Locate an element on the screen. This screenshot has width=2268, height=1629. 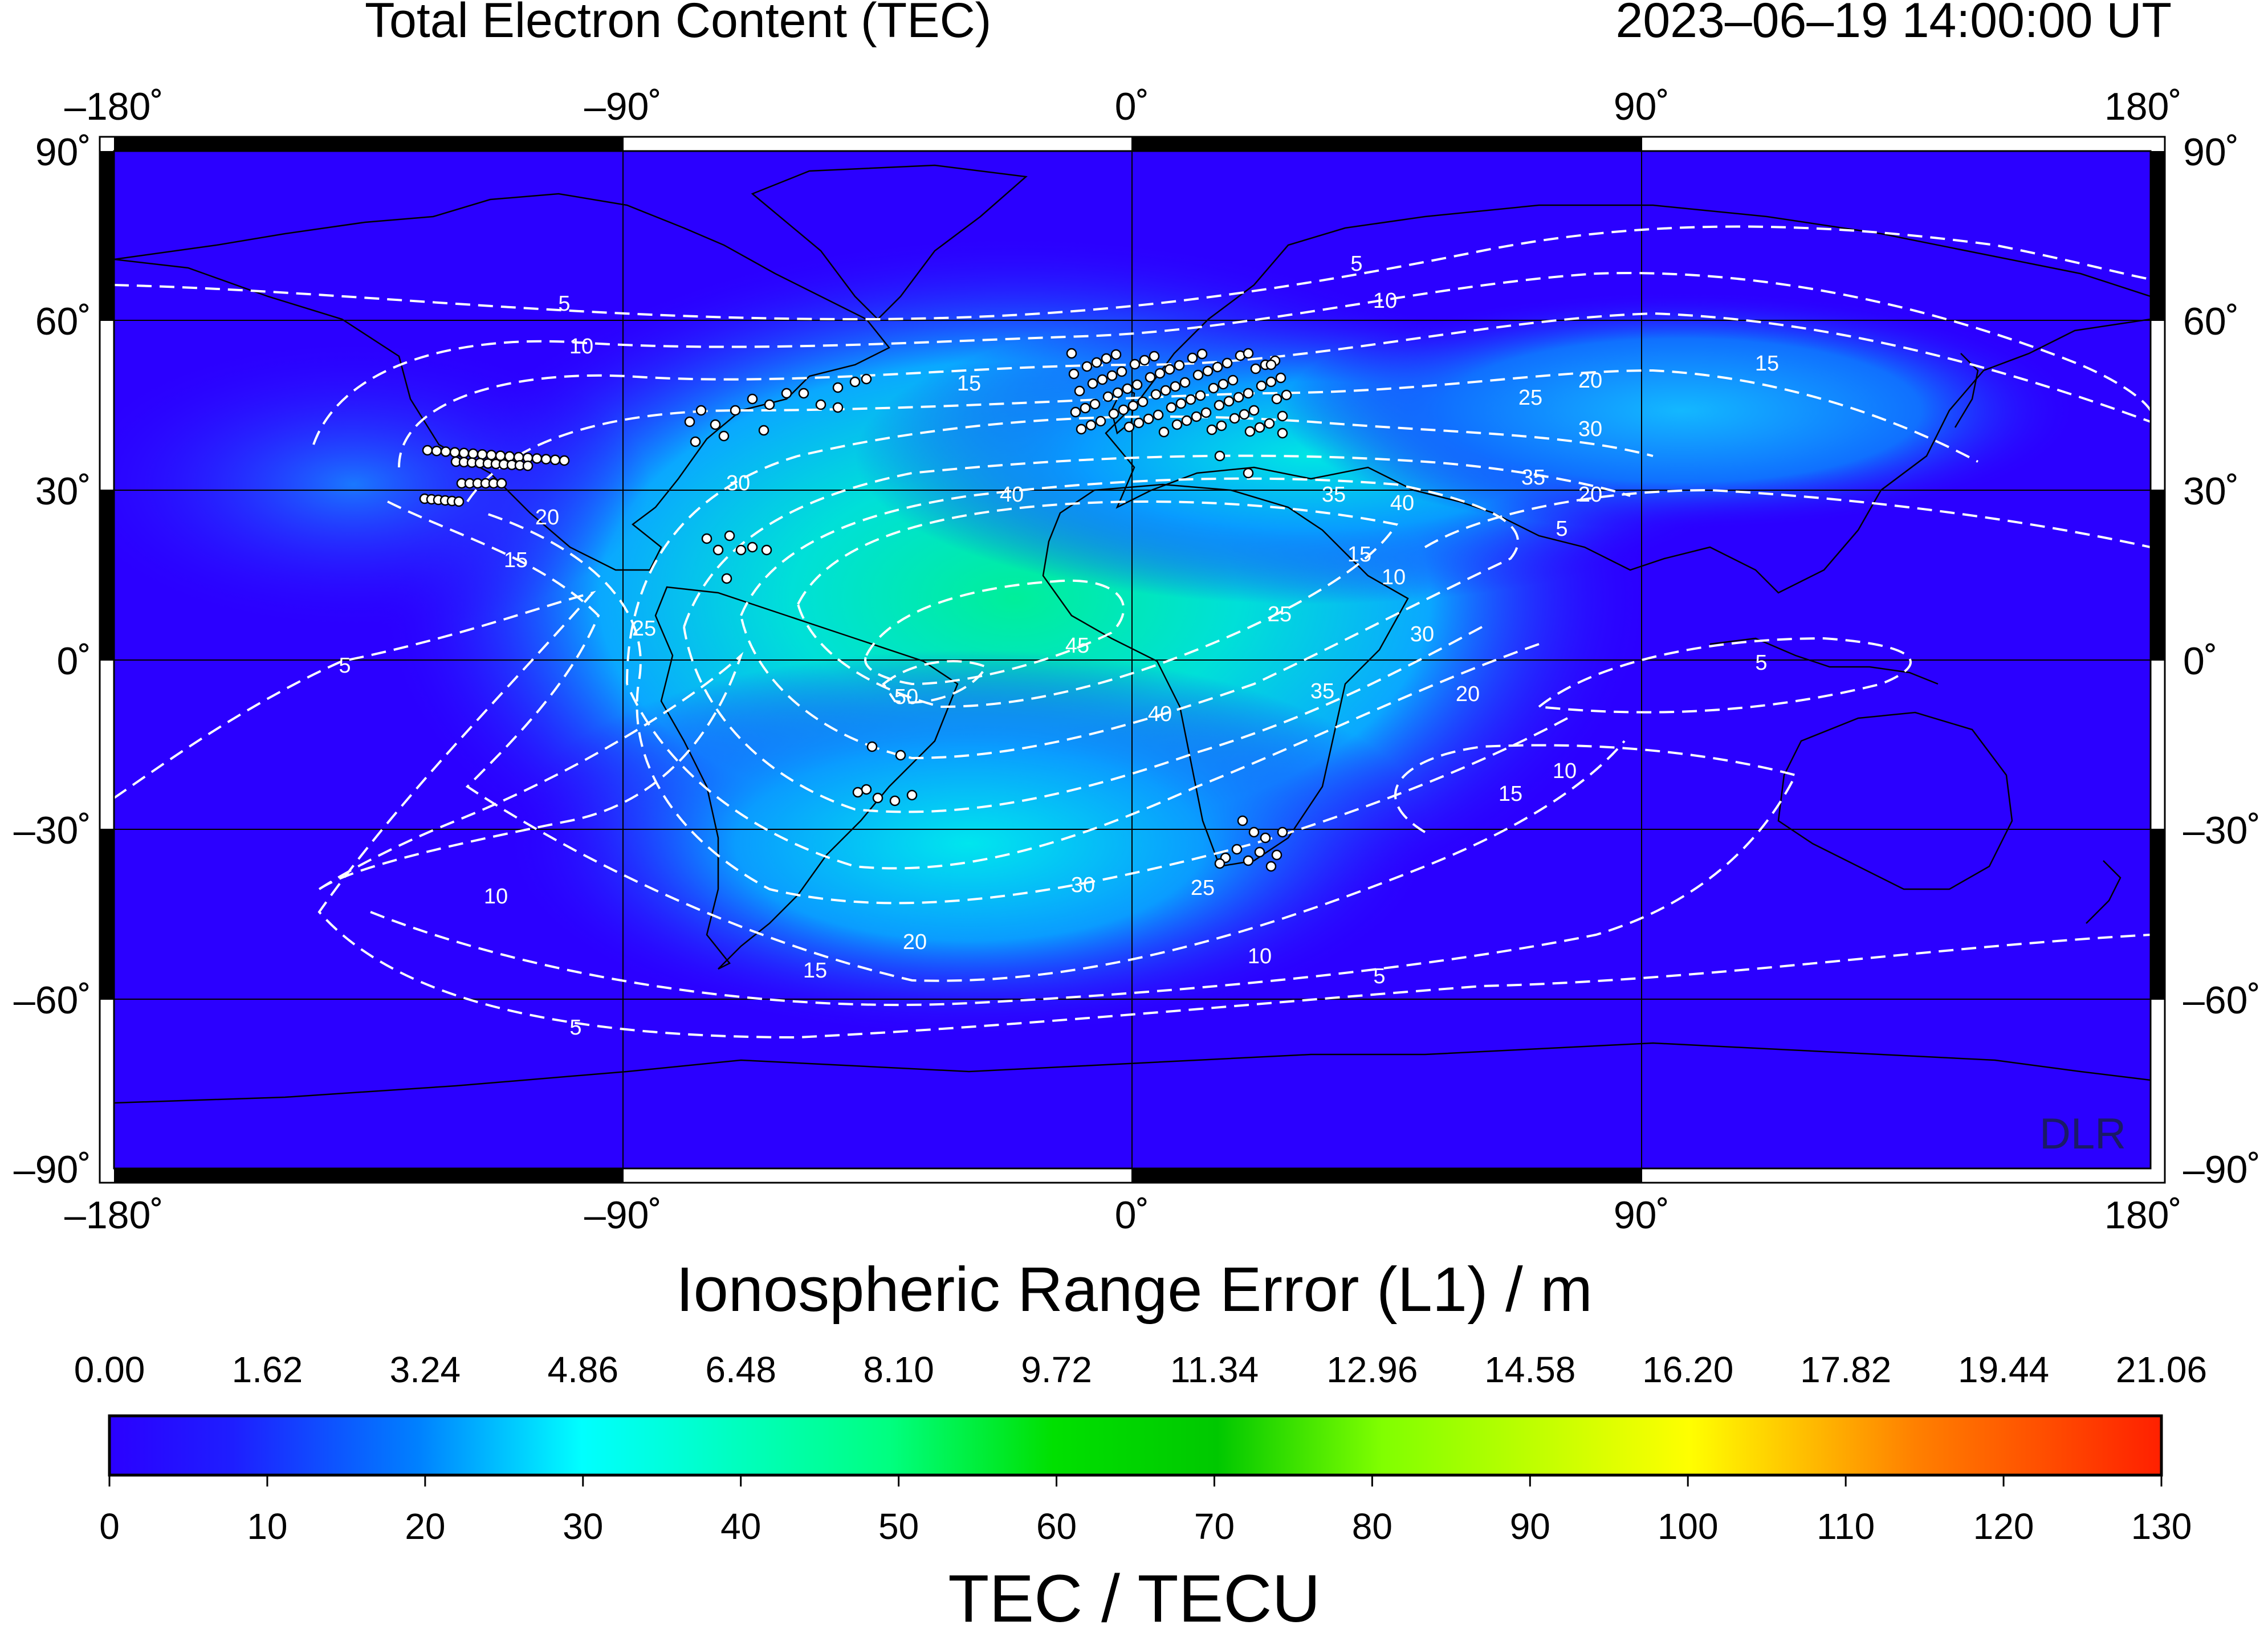
contour-5-indian is located at coordinates (1725, 675).